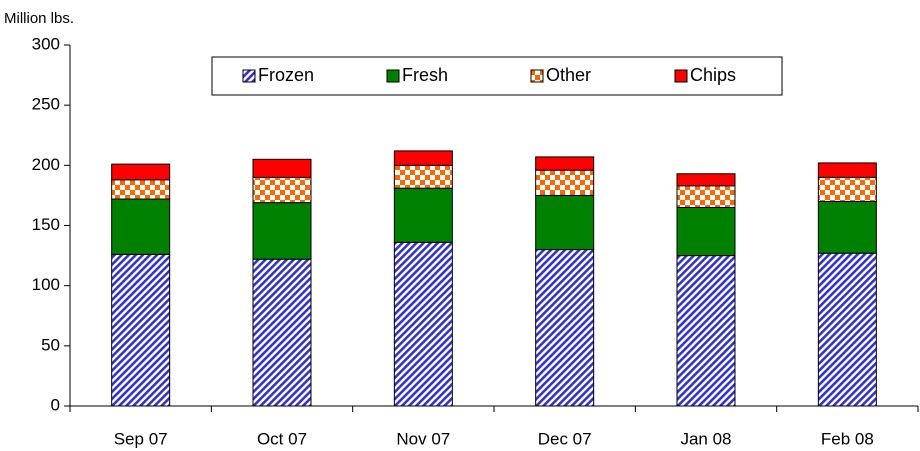 This screenshot has height=451, width=920. Describe the element at coordinates (55, 404) in the screenshot. I see `y-tick-label: 0` at that location.